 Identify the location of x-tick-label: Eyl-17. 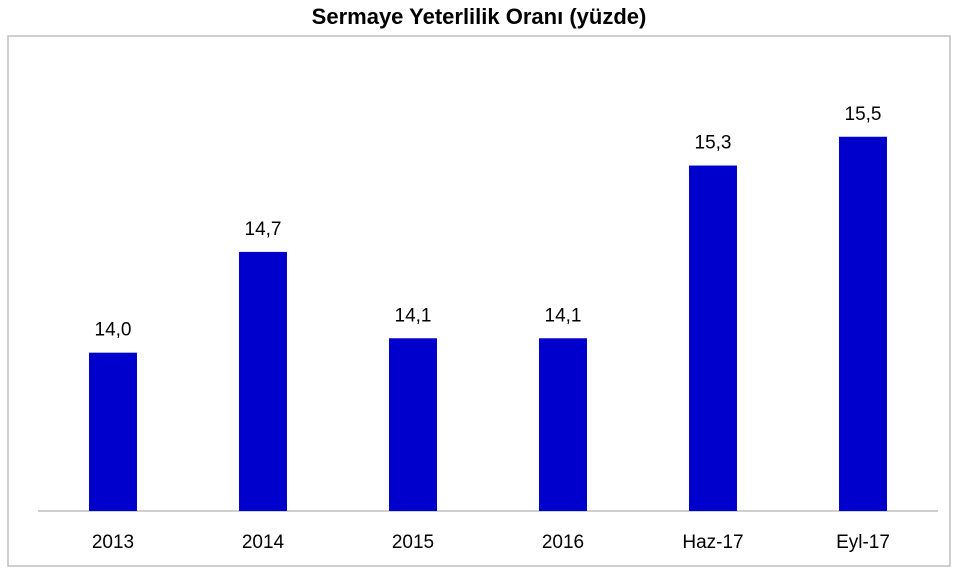
(863, 542).